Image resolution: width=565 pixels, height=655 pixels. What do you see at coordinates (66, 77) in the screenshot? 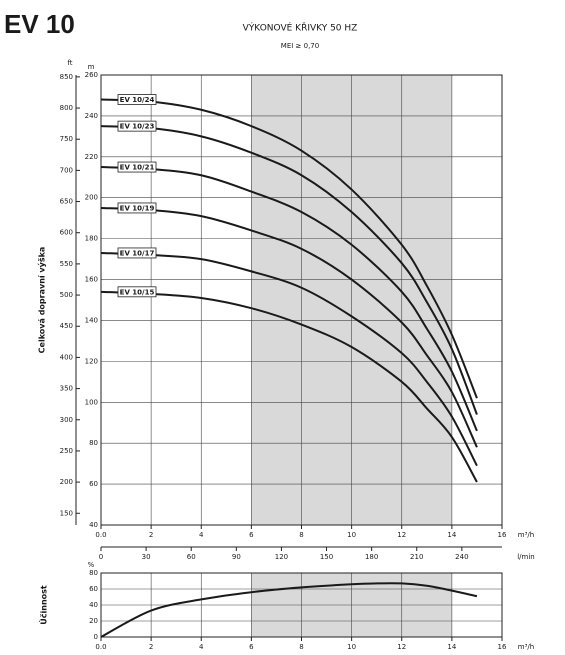
I see `y2-tick-label: 850` at bounding box center [66, 77].